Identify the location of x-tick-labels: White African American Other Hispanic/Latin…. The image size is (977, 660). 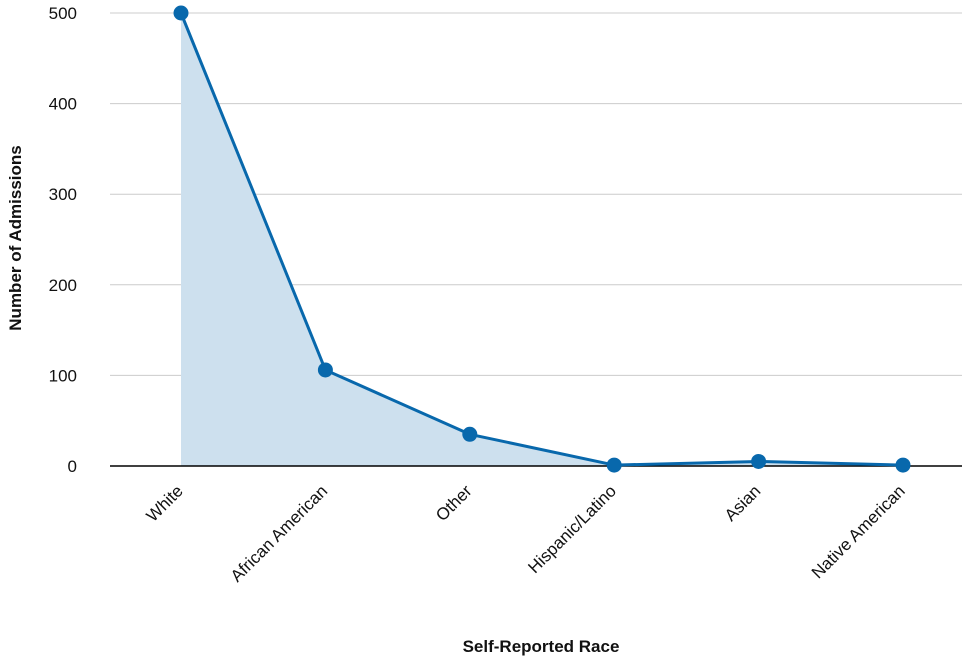
(526, 533).